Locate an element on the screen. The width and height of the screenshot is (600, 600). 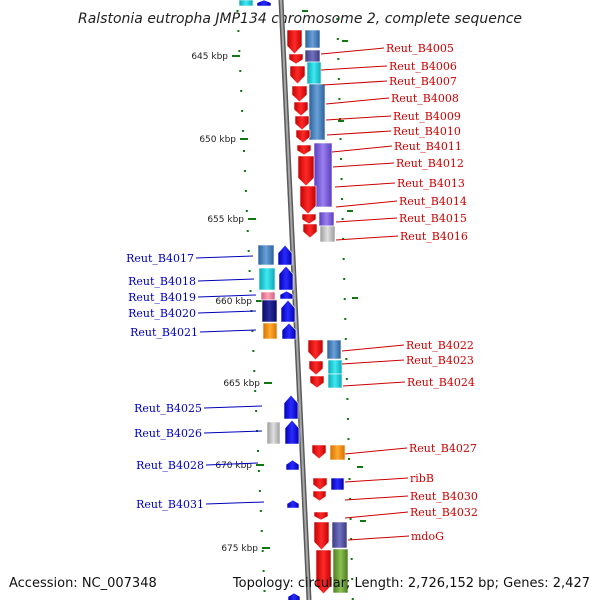
gene-label-right: Reut_B4032 is located at coordinates (444, 512).